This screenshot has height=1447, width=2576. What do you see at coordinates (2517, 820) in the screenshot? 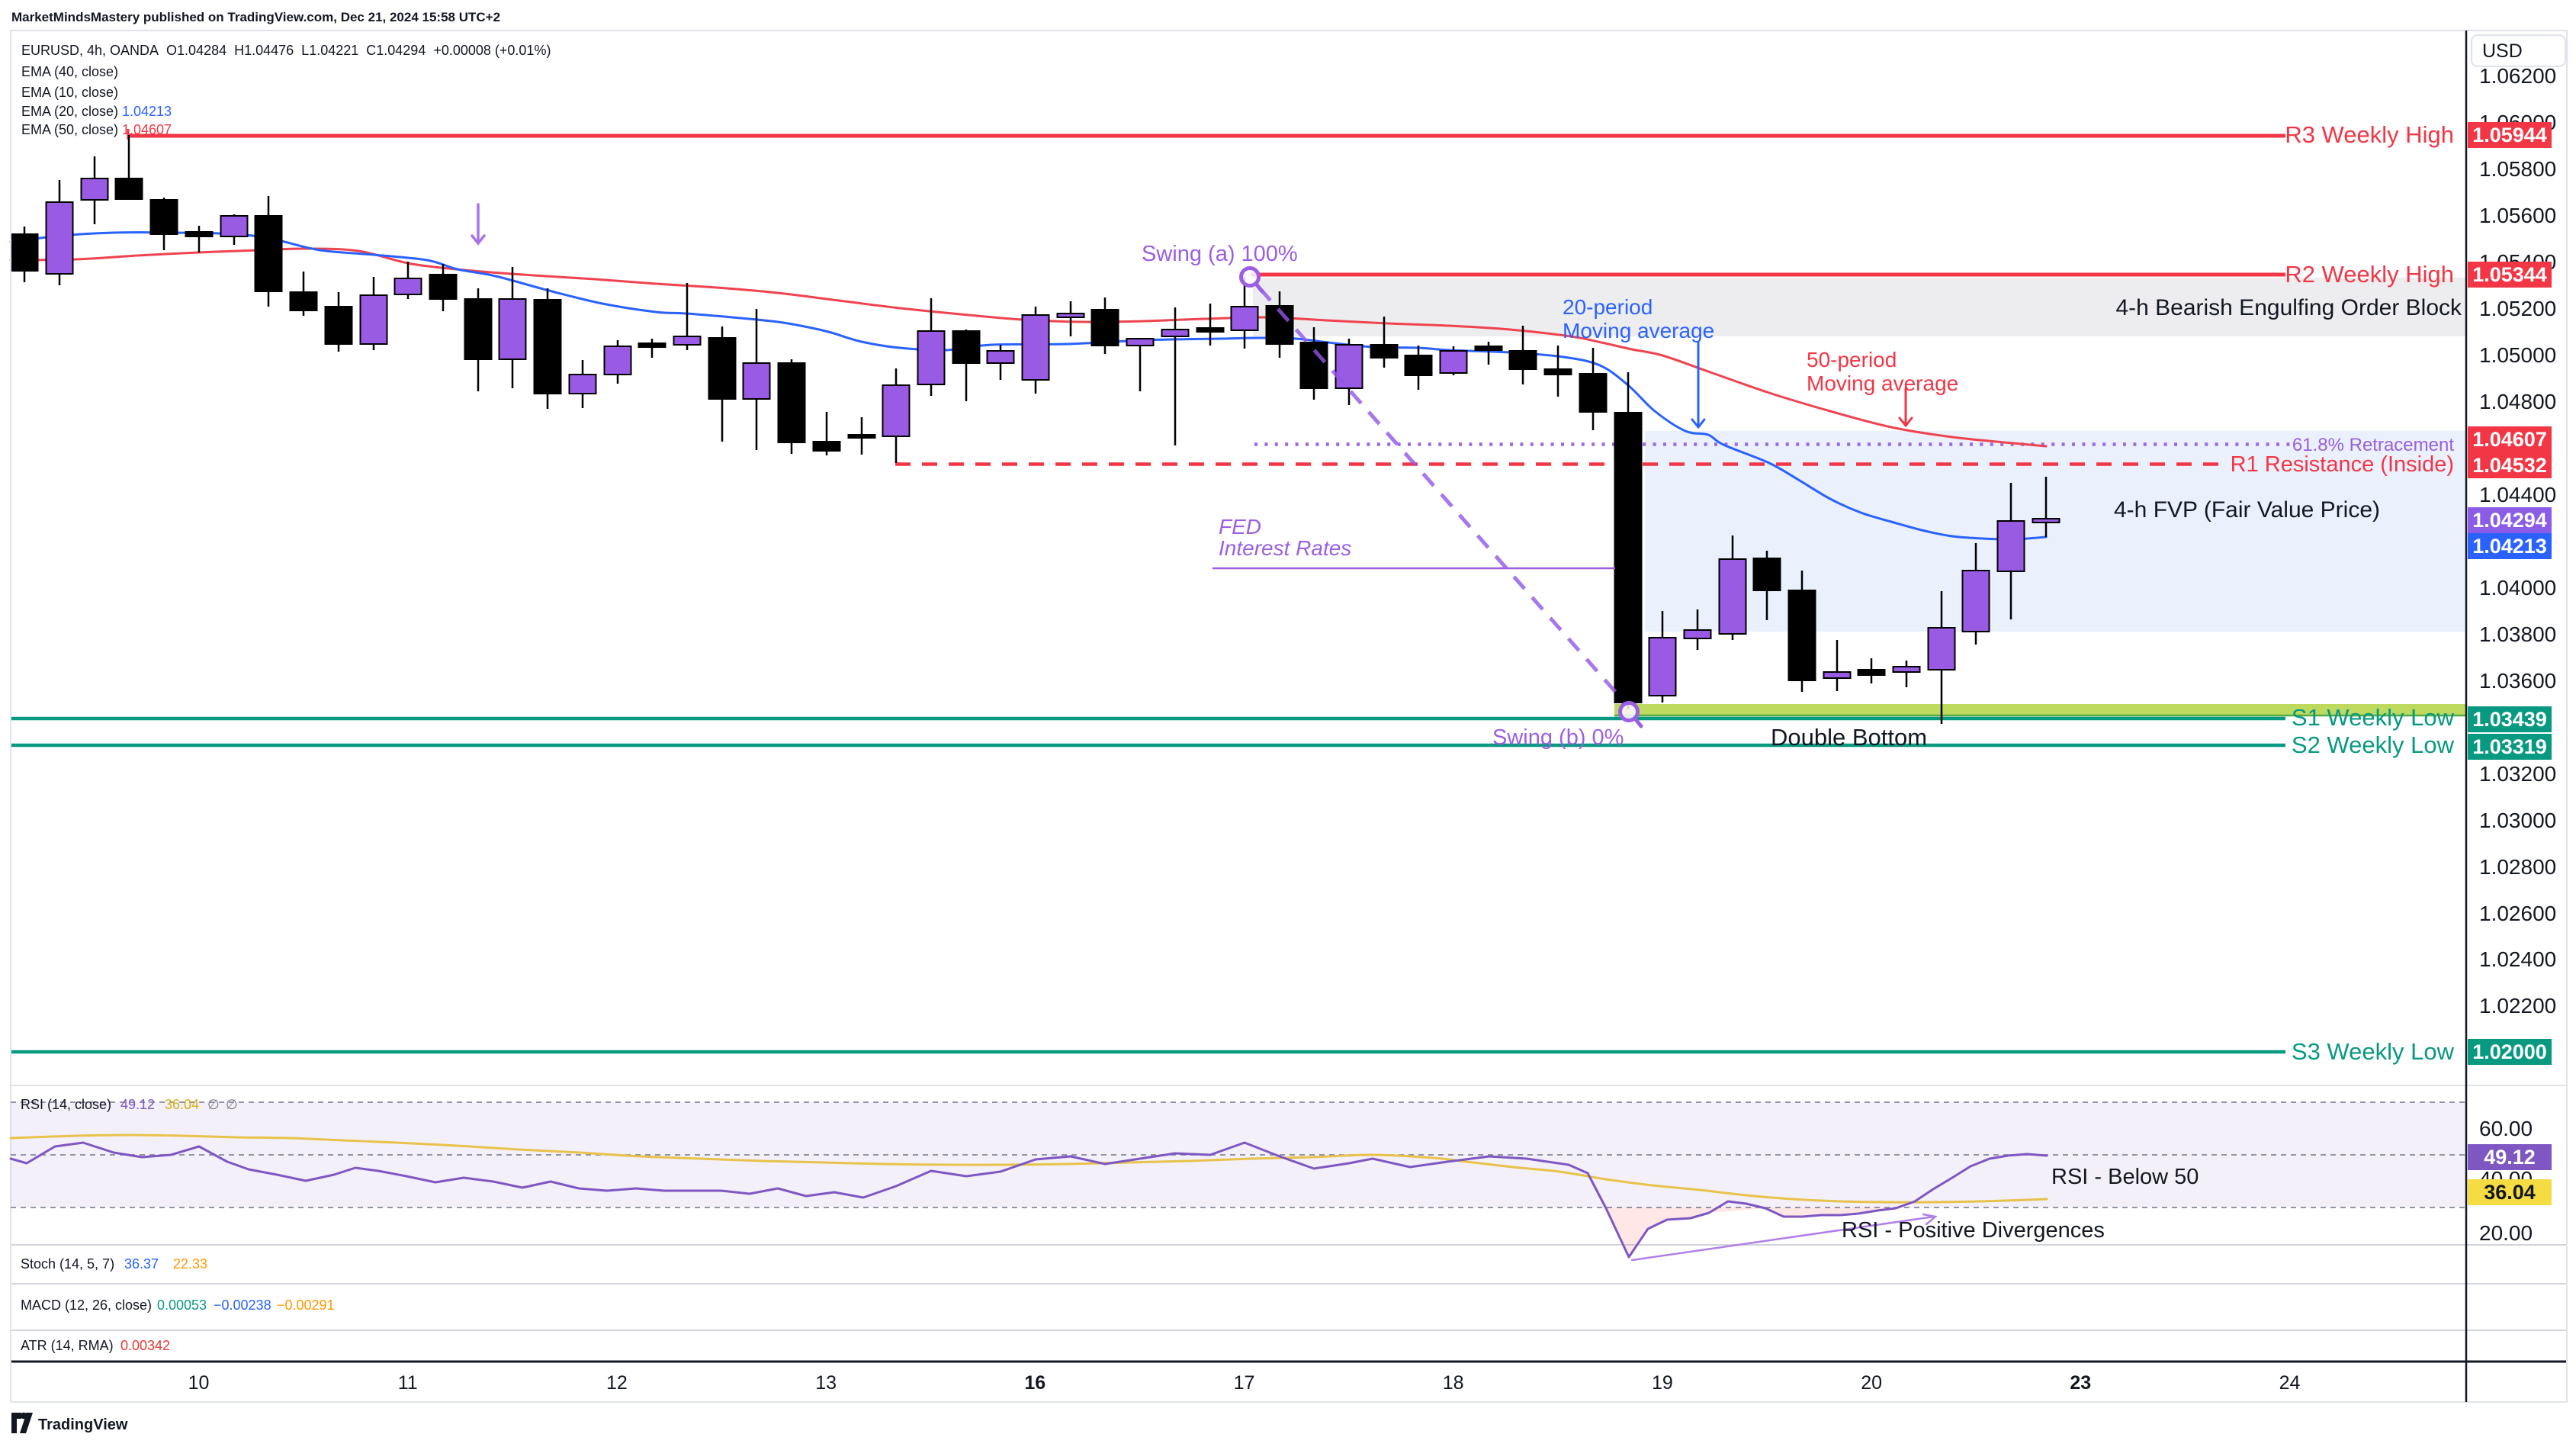
I see `svg-text: 1.03000` at bounding box center [2517, 820].